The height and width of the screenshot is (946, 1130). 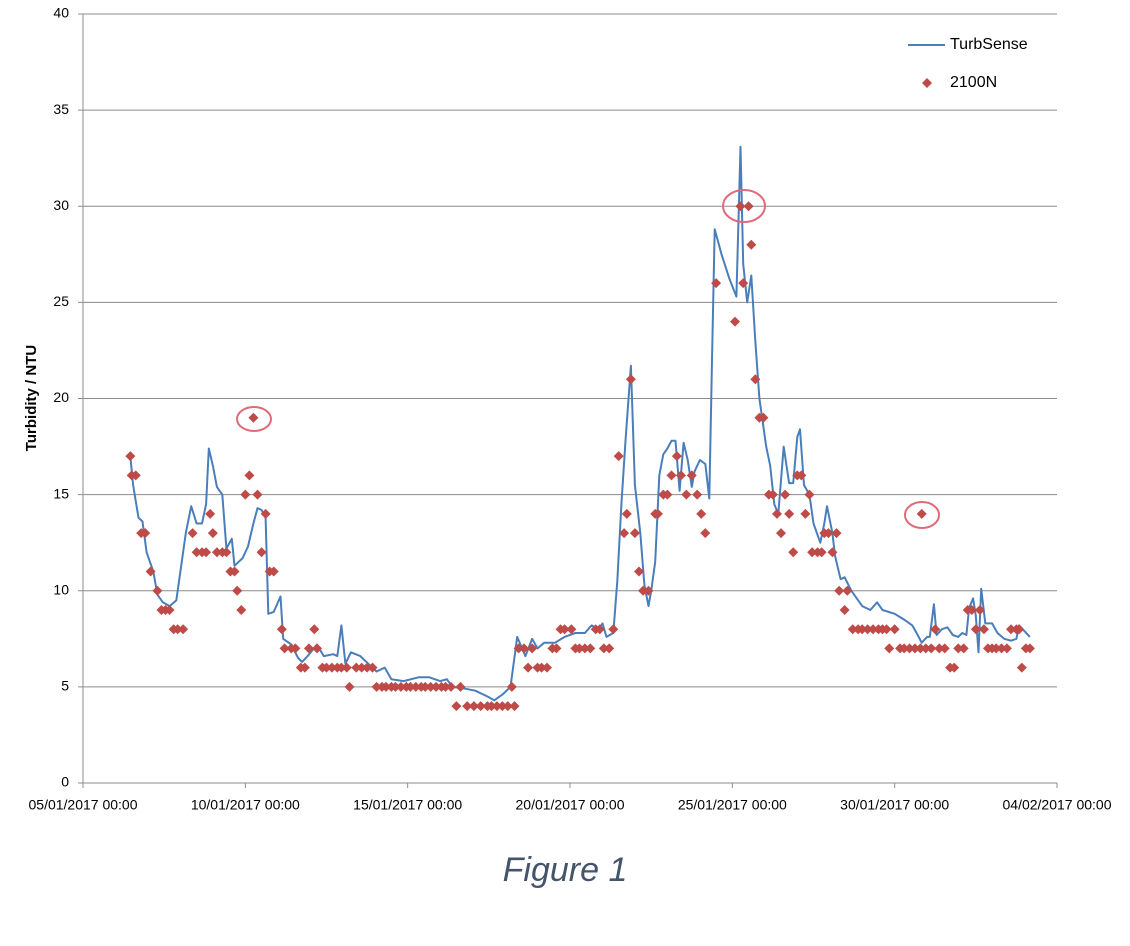 What do you see at coordinates (65, 782) in the screenshot?
I see `y-tick-label: 0` at bounding box center [65, 782].